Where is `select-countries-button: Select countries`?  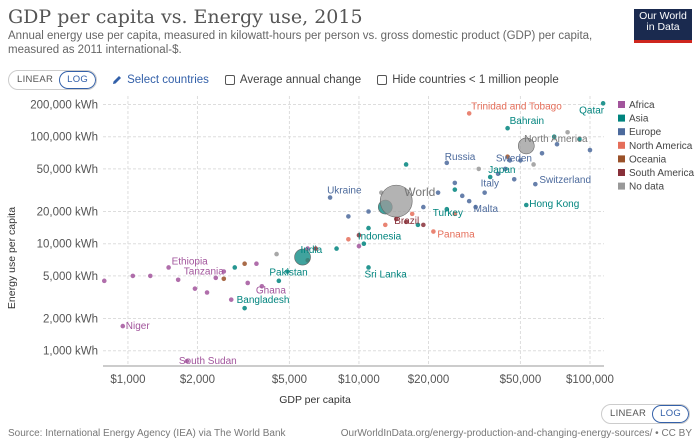 select-countries-button: Select countries is located at coordinates (160, 80).